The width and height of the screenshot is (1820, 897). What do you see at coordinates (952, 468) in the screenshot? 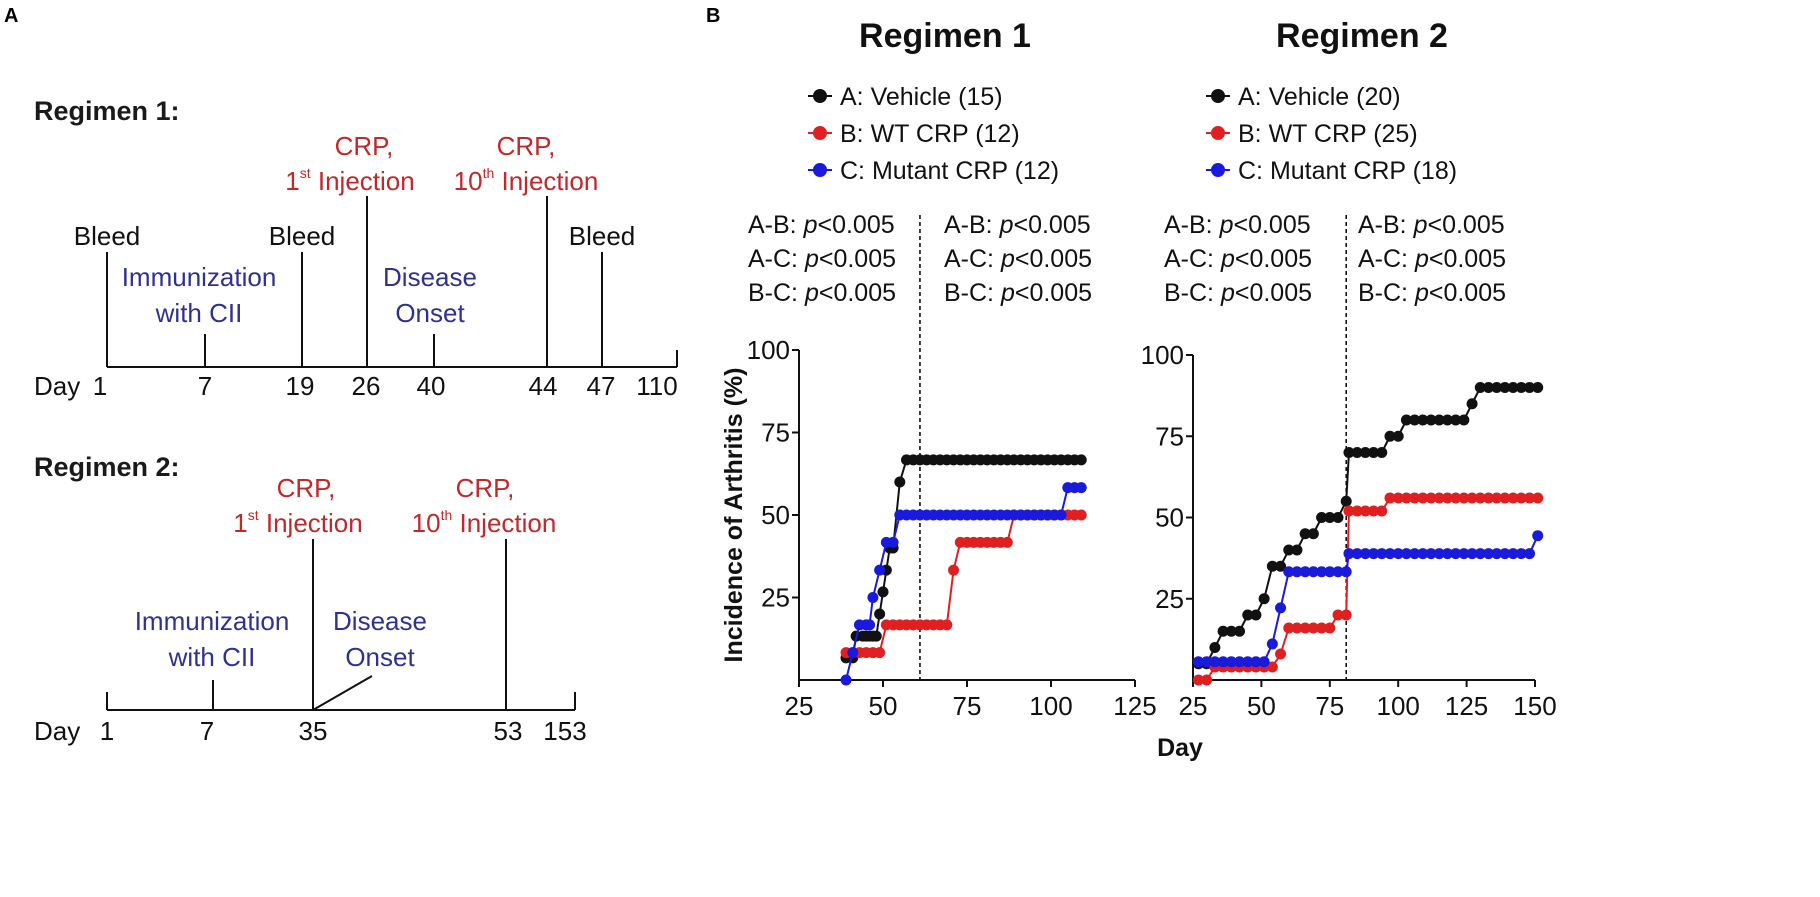
I see `chart-1-axes: 25 50 75 100 125 25 50 75 100` at bounding box center [952, 468].